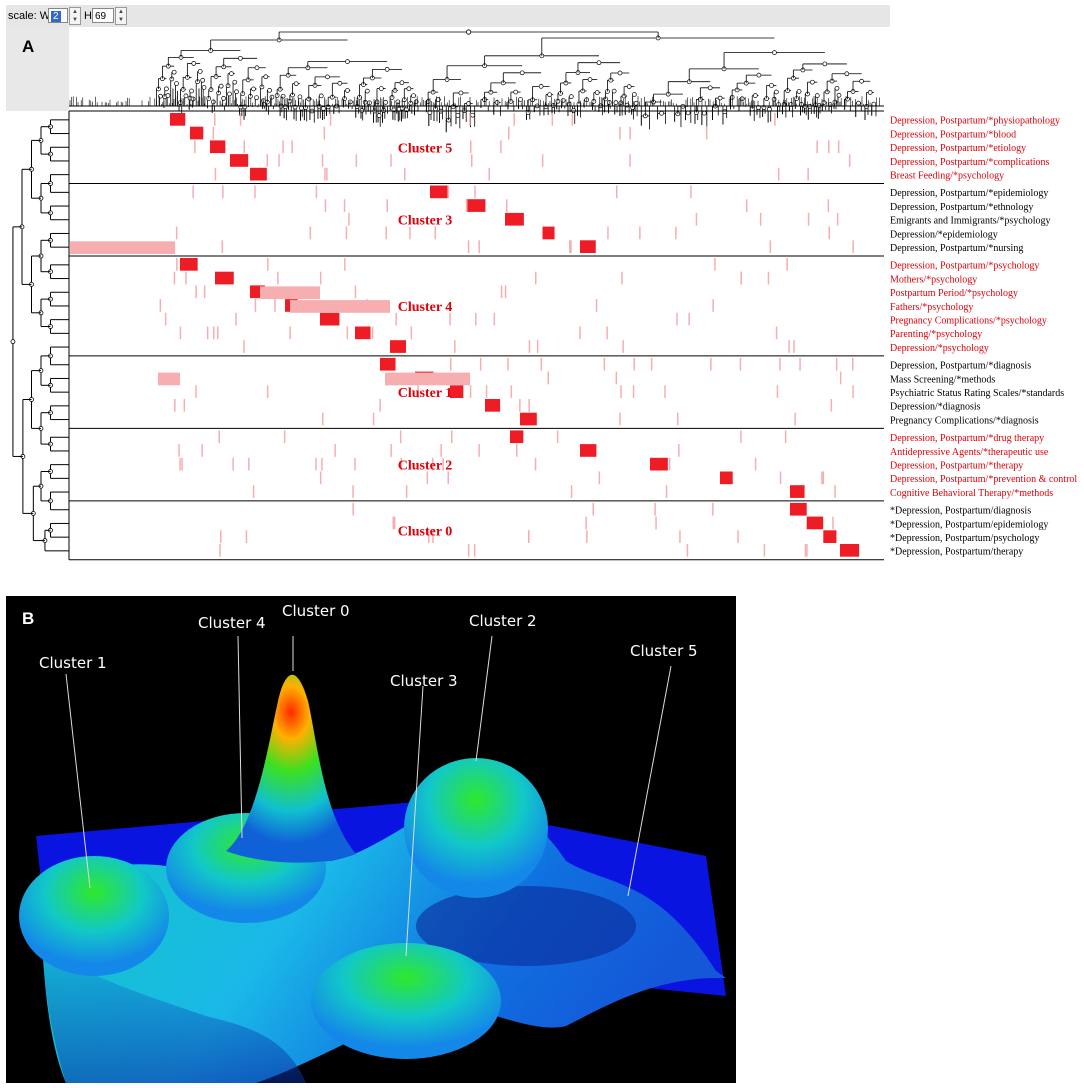 The width and height of the screenshot is (1084, 1088). I want to click on cluster-label: Cluster 1, so click(425, 393).